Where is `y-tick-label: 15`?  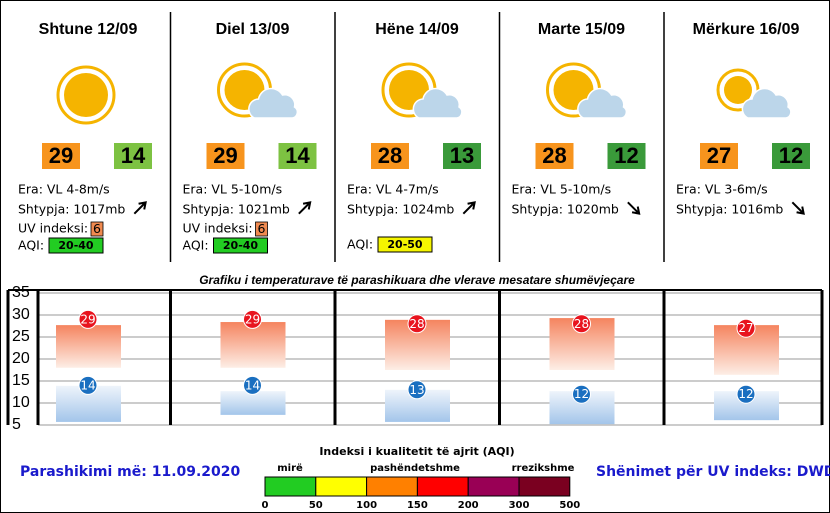 y-tick-label: 15 is located at coordinates (21, 380).